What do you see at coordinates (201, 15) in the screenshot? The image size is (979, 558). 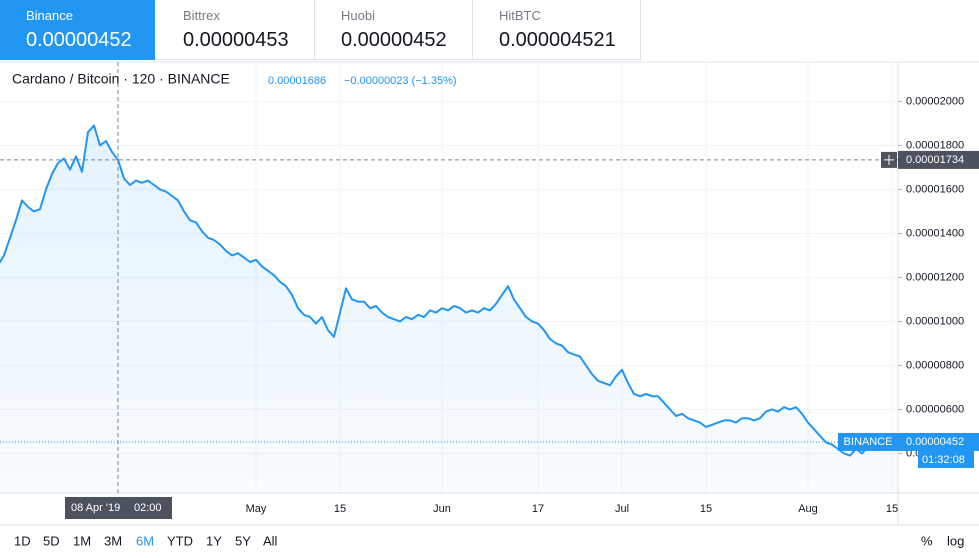 I see `exchange-name: Bittrex` at bounding box center [201, 15].